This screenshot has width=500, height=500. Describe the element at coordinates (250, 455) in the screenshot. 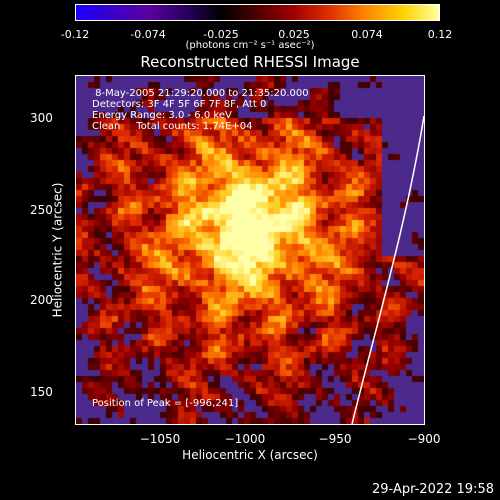

I see `x-axis-label: Heliocentric X (arcsec)` at that location.